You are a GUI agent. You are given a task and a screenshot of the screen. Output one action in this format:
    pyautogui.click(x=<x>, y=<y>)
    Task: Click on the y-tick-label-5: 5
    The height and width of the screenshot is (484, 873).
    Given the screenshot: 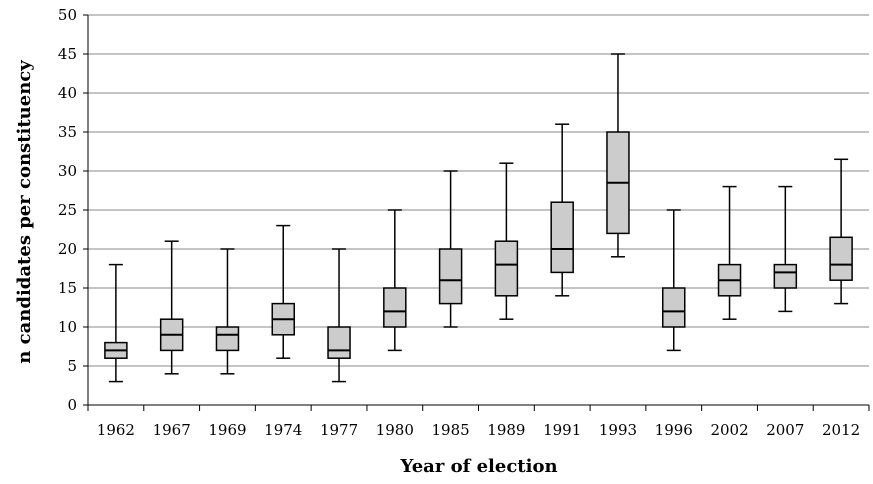 What is the action you would take?
    pyautogui.click(x=72, y=366)
    